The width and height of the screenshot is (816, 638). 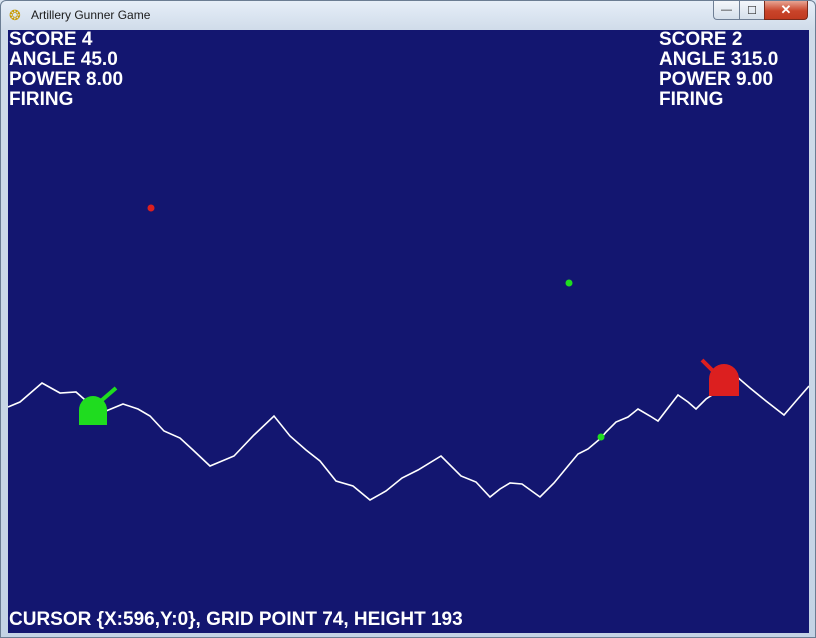 I want to click on window-controls: — ☐ ✕, so click(x=760, y=11).